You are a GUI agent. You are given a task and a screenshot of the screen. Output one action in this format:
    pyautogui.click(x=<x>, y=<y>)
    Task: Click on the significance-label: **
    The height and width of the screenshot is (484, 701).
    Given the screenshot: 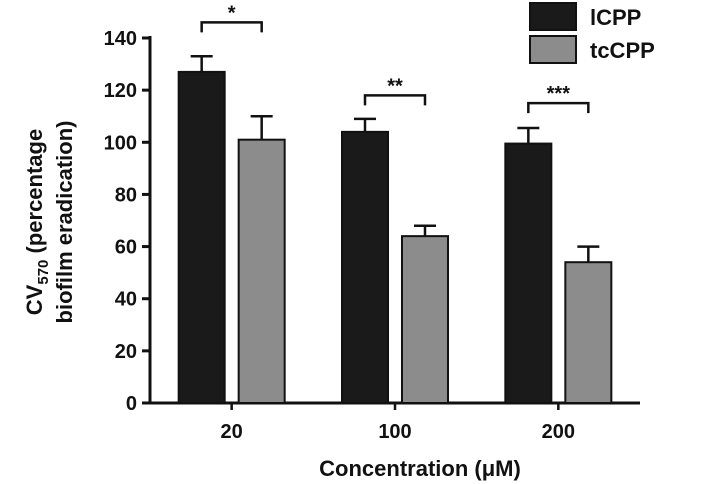 What is the action you would take?
    pyautogui.click(x=395, y=86)
    